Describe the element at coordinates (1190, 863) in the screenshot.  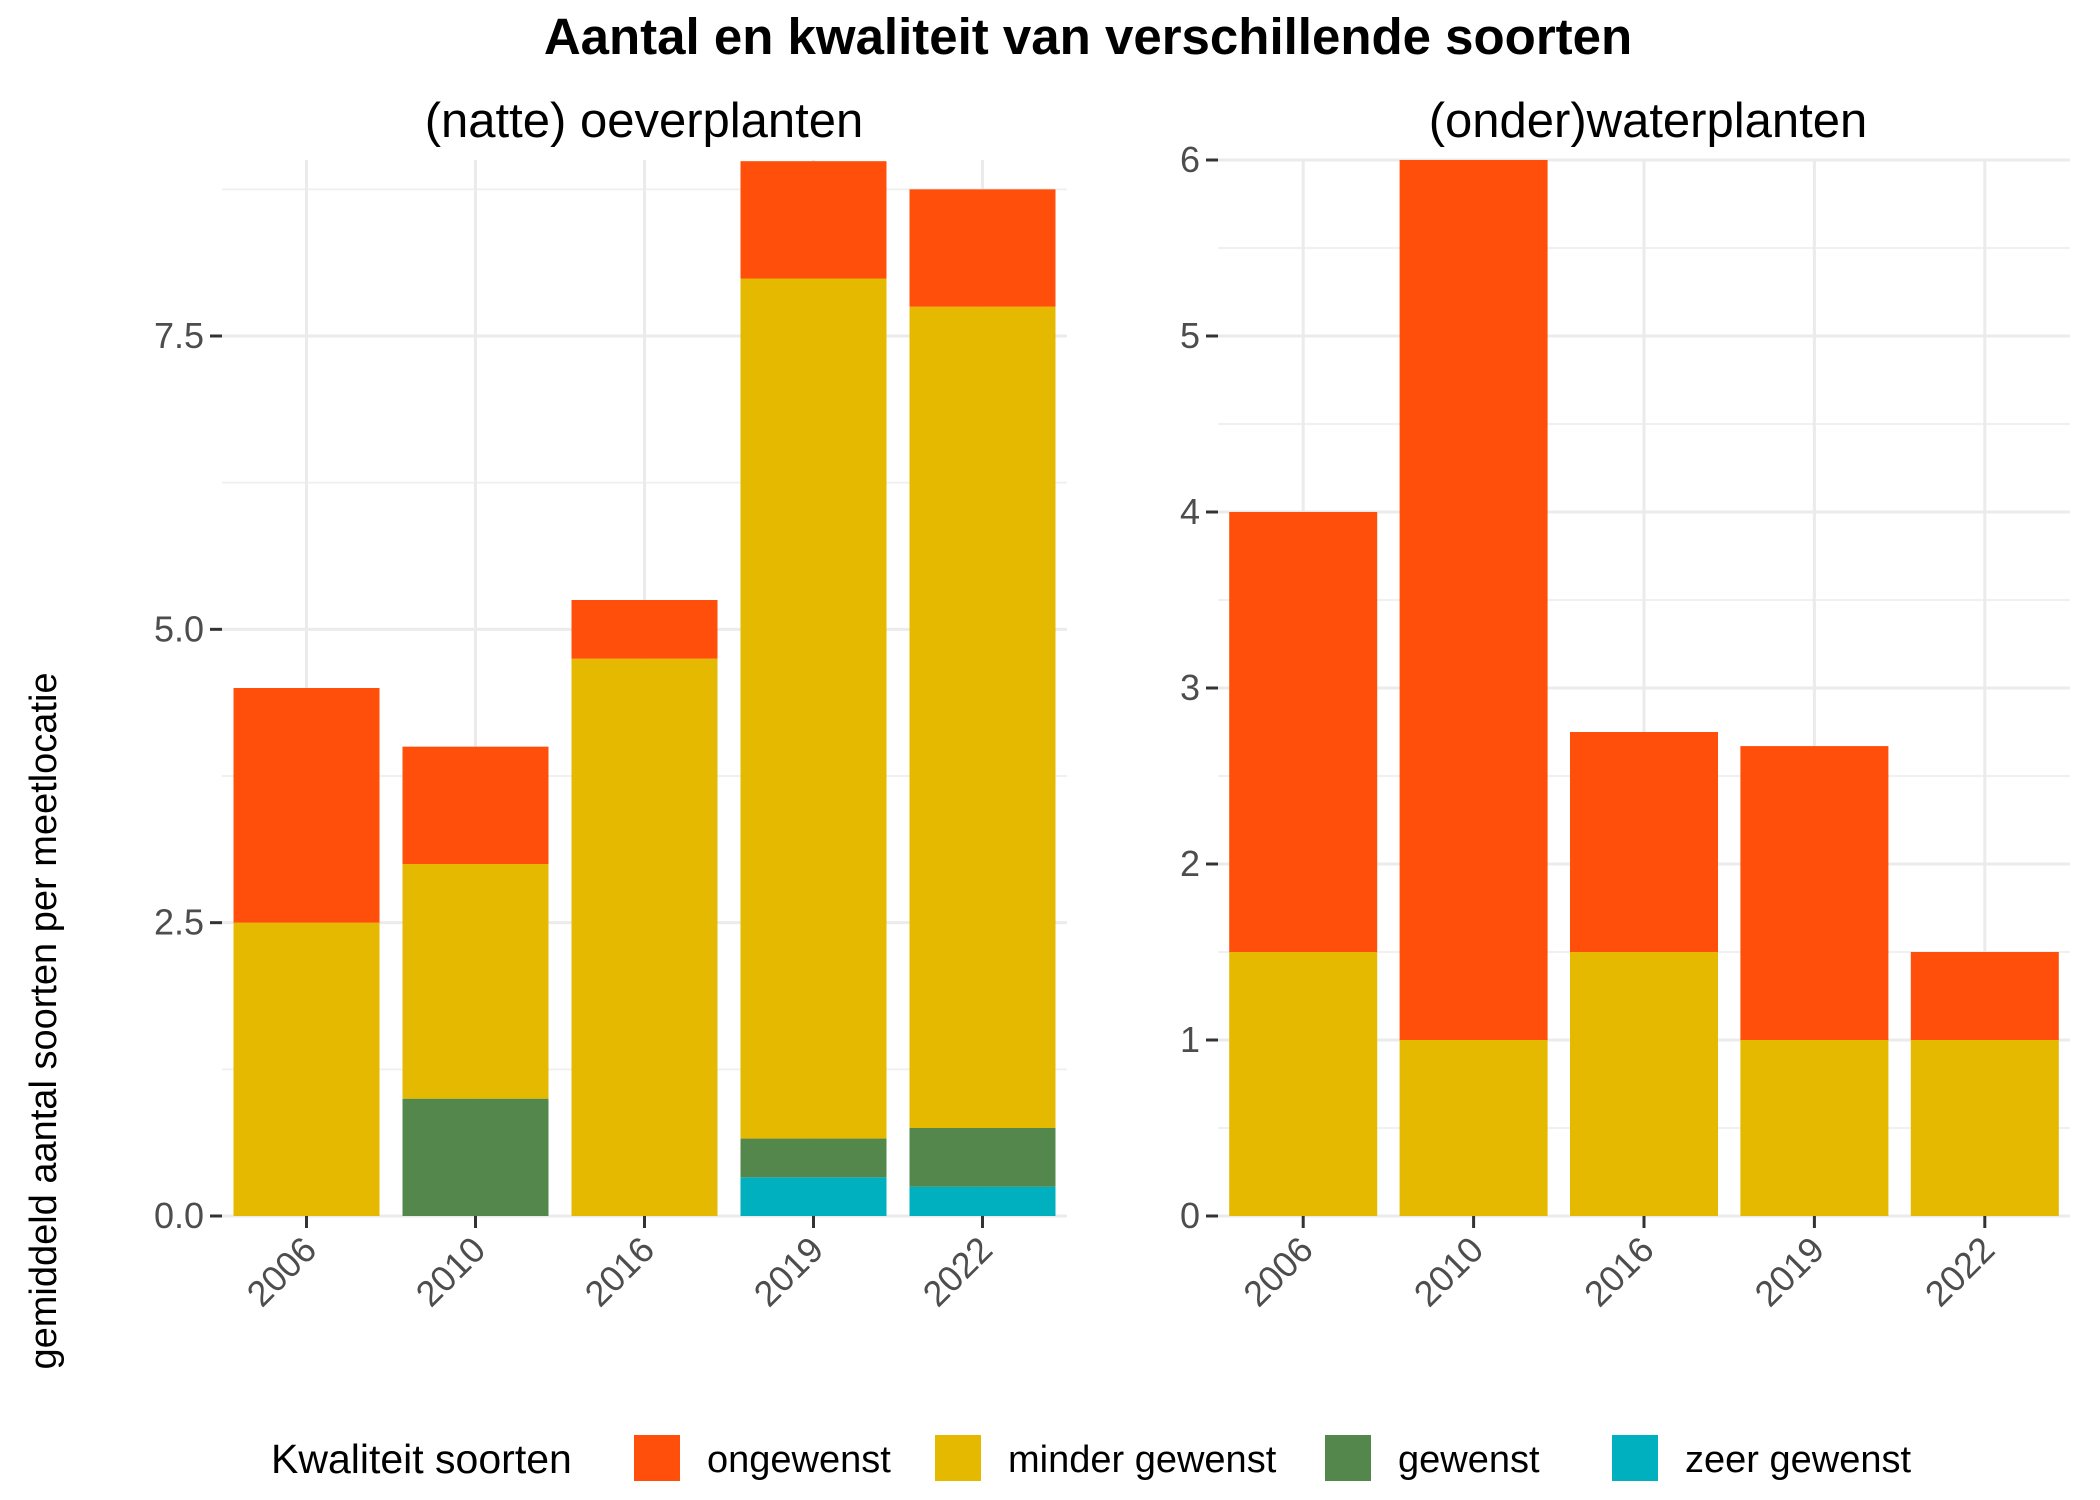
I see `y-tick-label: 2` at that location.